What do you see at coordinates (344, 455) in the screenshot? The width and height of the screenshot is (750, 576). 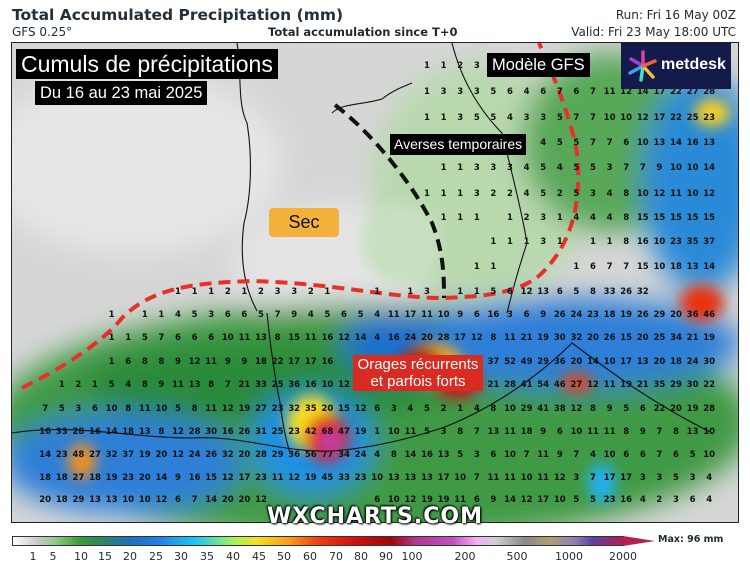 I see `grid-value: 34` at bounding box center [344, 455].